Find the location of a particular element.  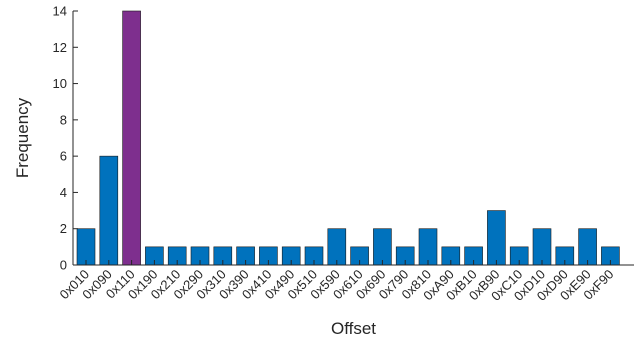

y-tick-label: 6 is located at coordinates (63, 156).